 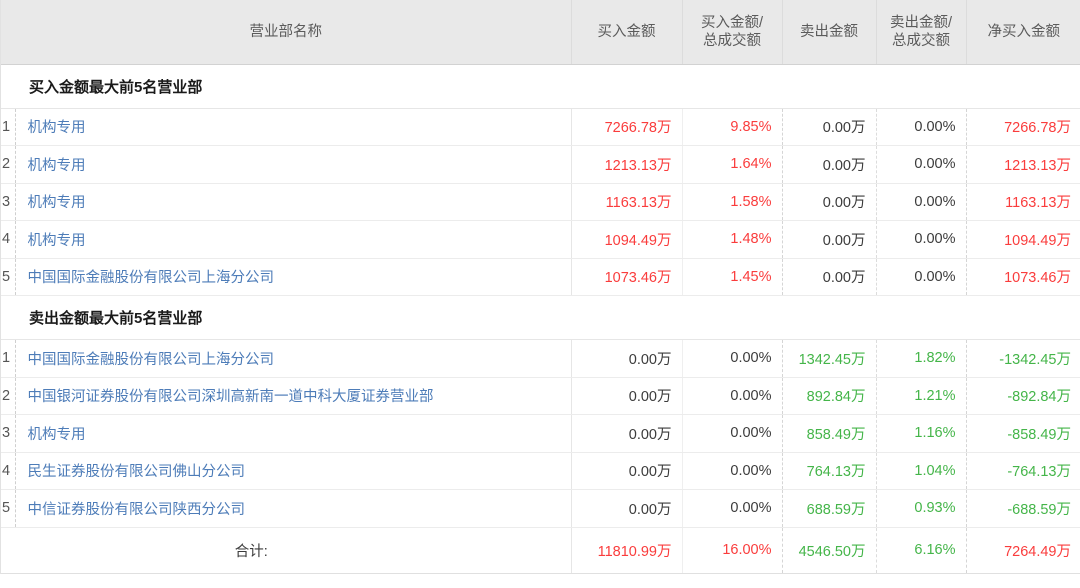 I want to click on buy-amount-cell: 1213.13万, so click(x=626, y=164).